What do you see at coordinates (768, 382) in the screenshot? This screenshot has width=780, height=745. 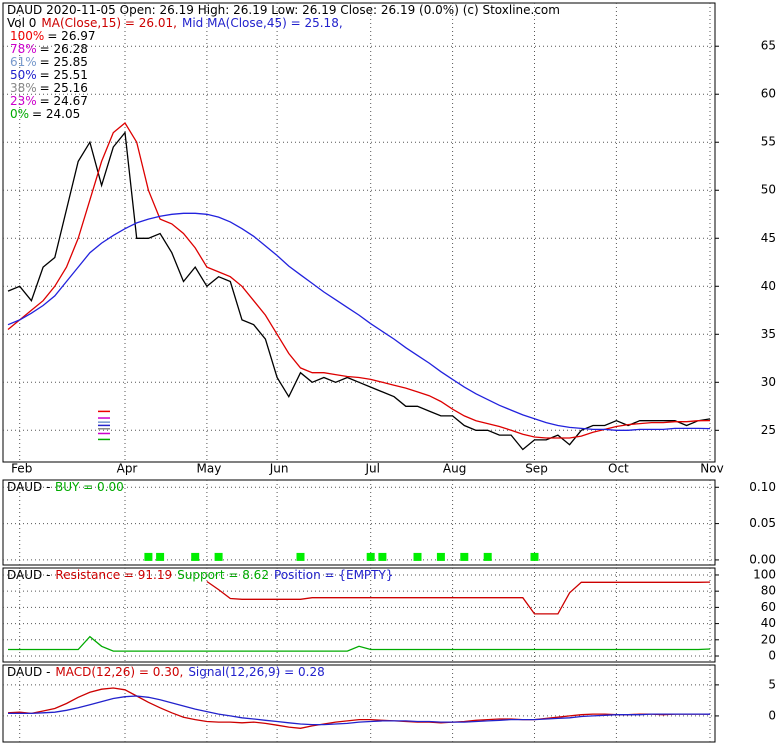 I see `y-tick-label: 30` at bounding box center [768, 382].